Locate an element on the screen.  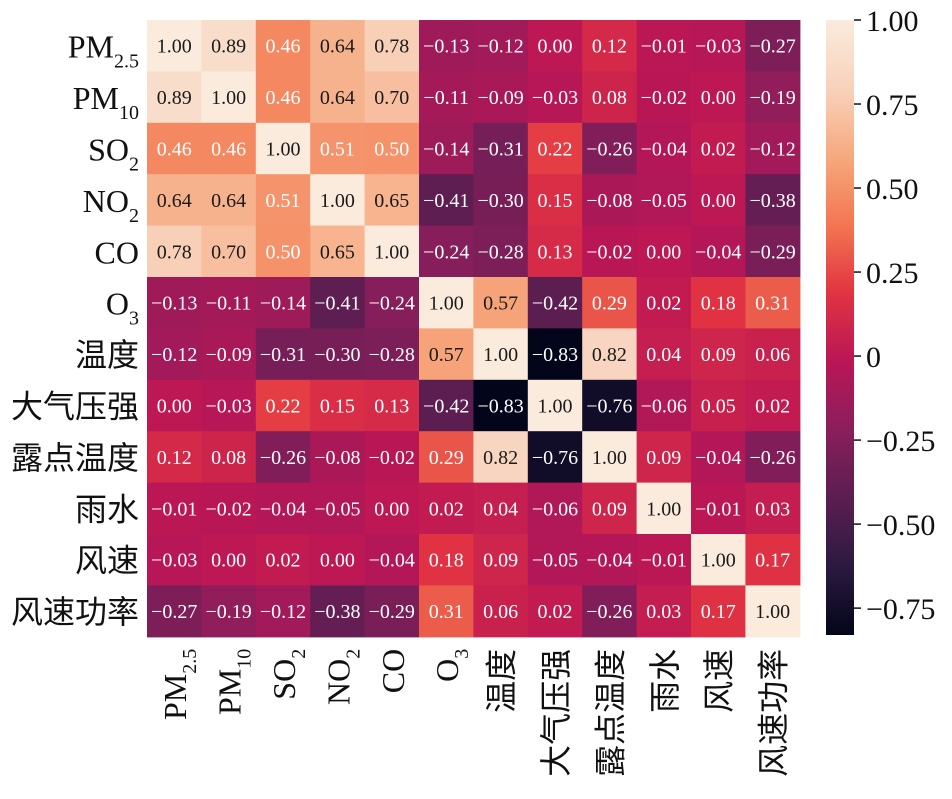
x-tick-label: CO is located at coordinates (393, 671).